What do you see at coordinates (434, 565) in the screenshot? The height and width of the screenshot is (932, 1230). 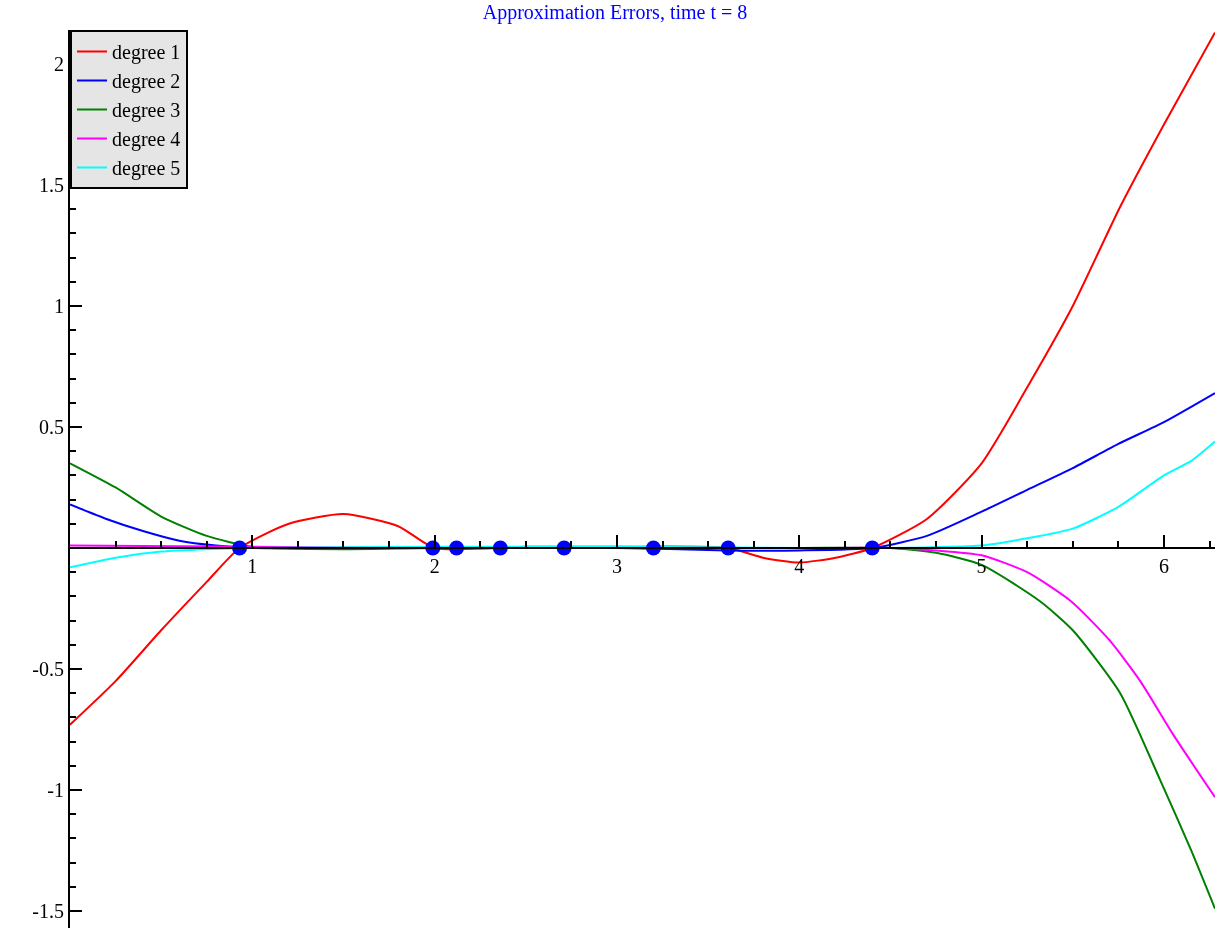 I see `x-tick-label: 2` at bounding box center [434, 565].